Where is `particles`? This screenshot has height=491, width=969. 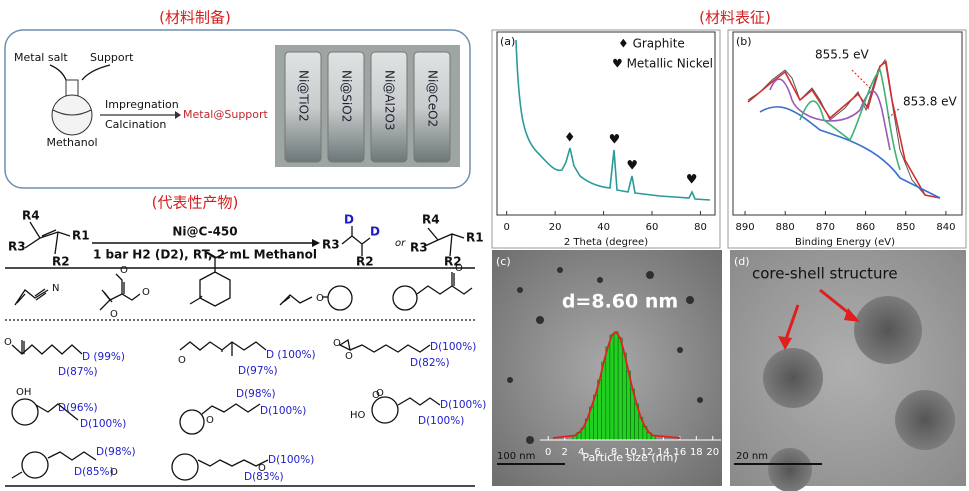
particles is located at coordinates (605, 355).